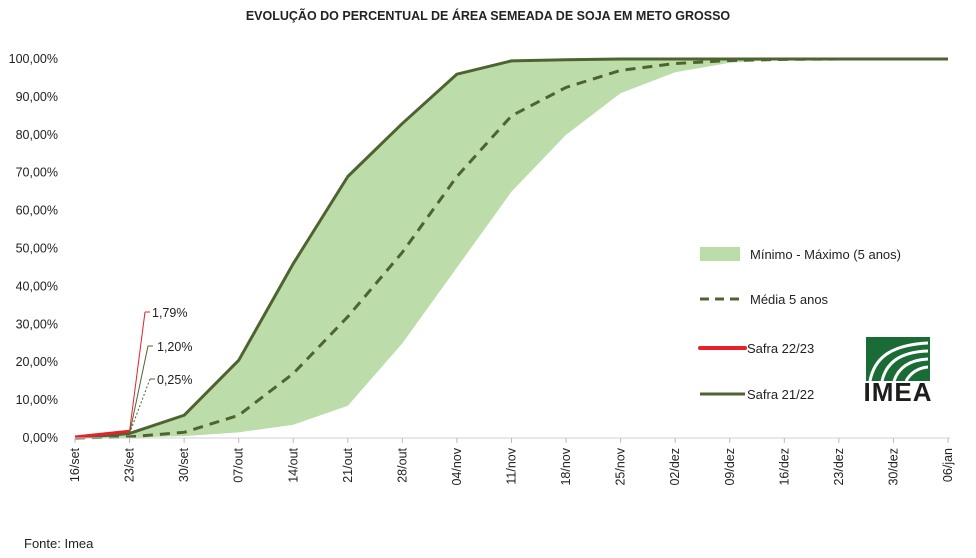 The image size is (976, 558). What do you see at coordinates (784, 467) in the screenshot?
I see `x-tick-label: 16/dez` at bounding box center [784, 467].